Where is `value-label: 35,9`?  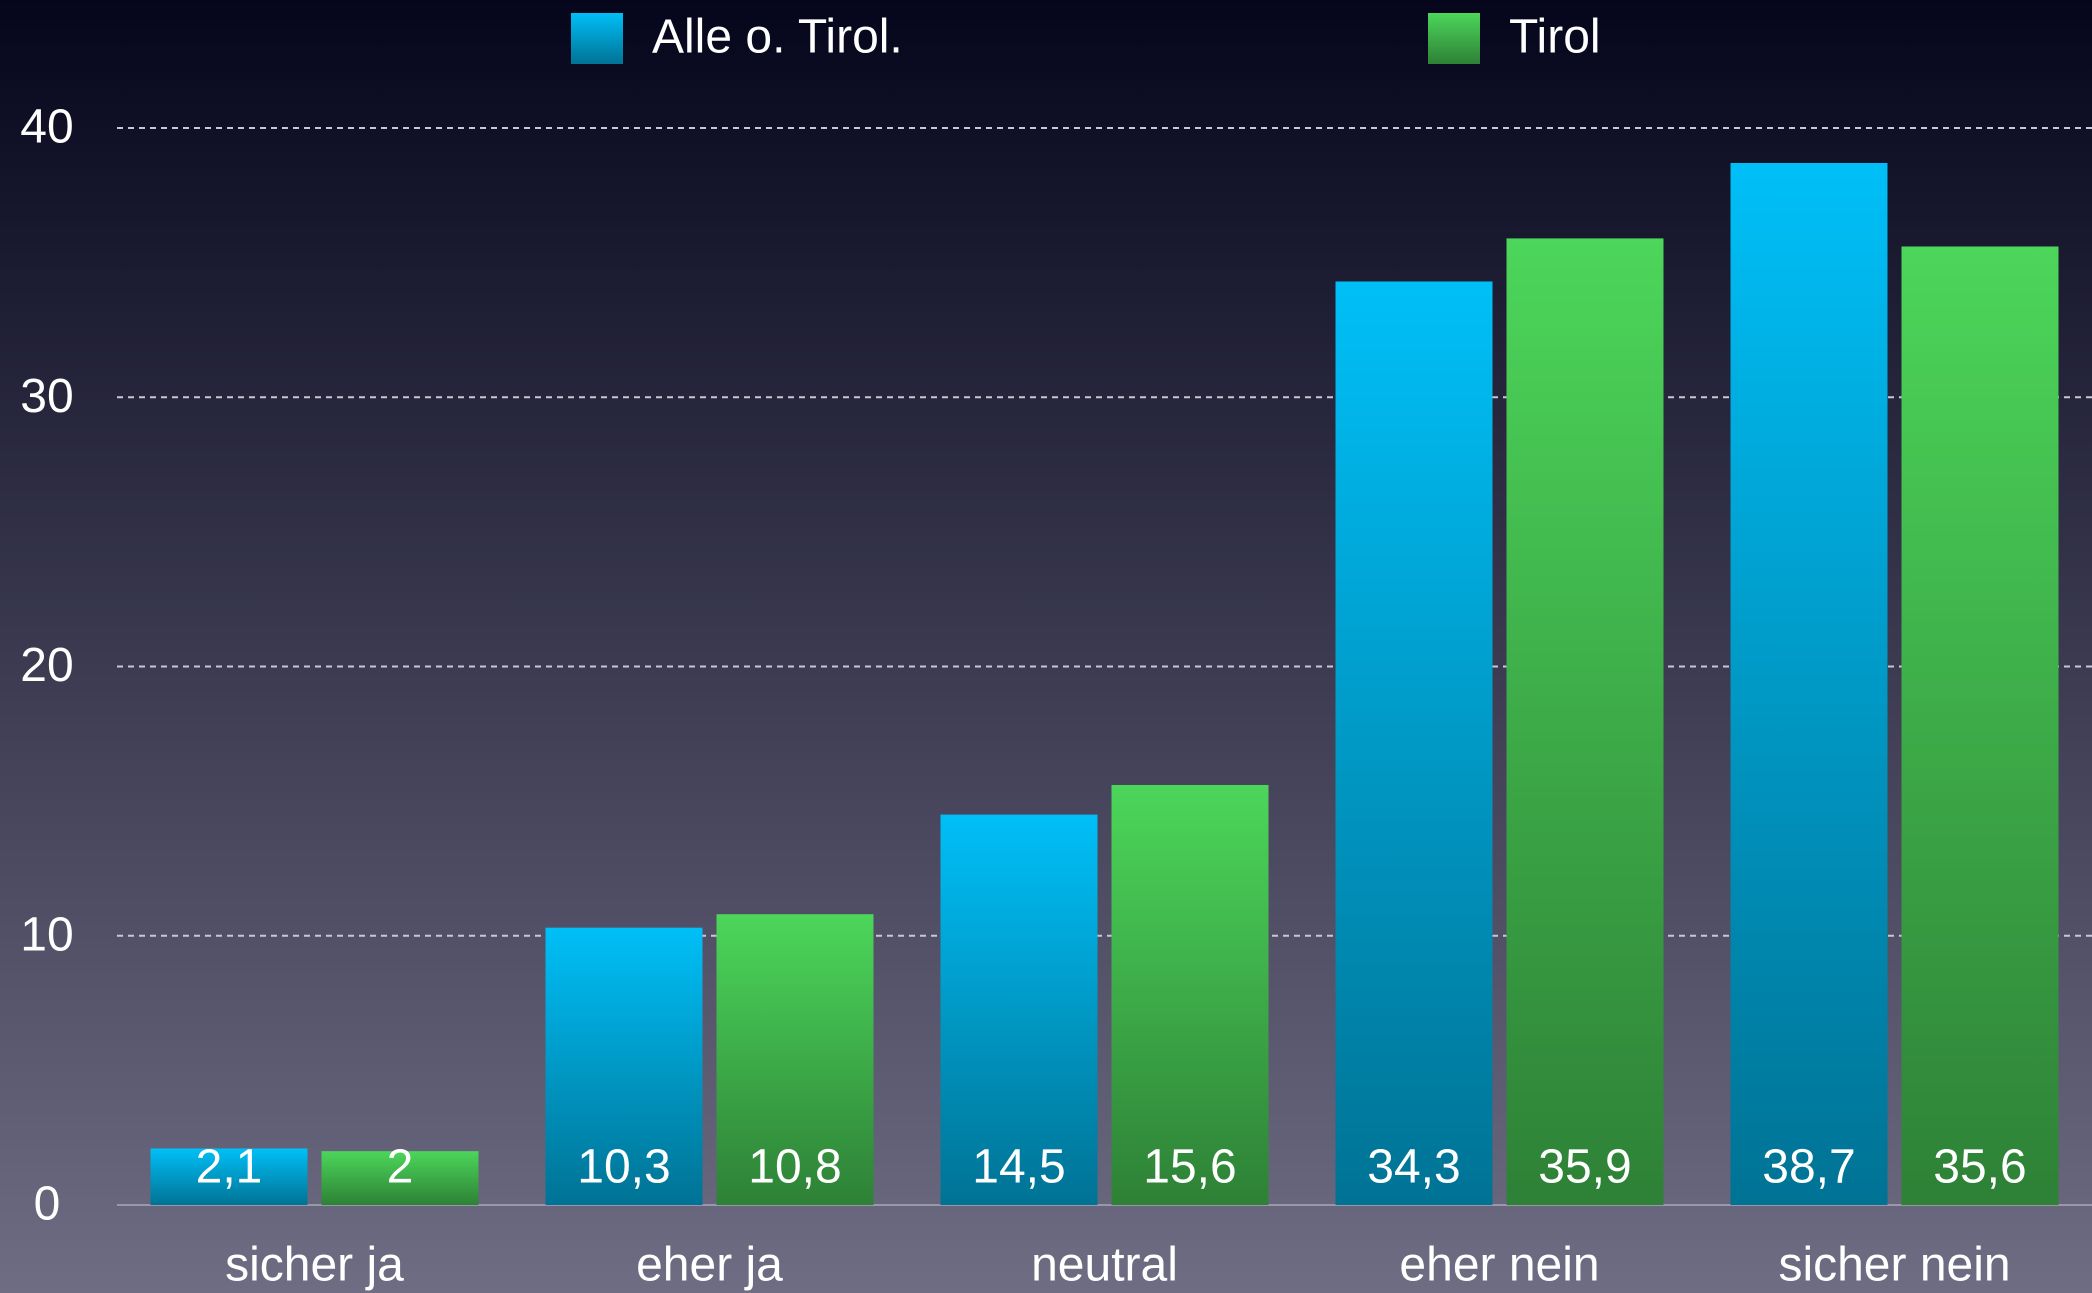
value-label: 35,9 is located at coordinates (1584, 1167).